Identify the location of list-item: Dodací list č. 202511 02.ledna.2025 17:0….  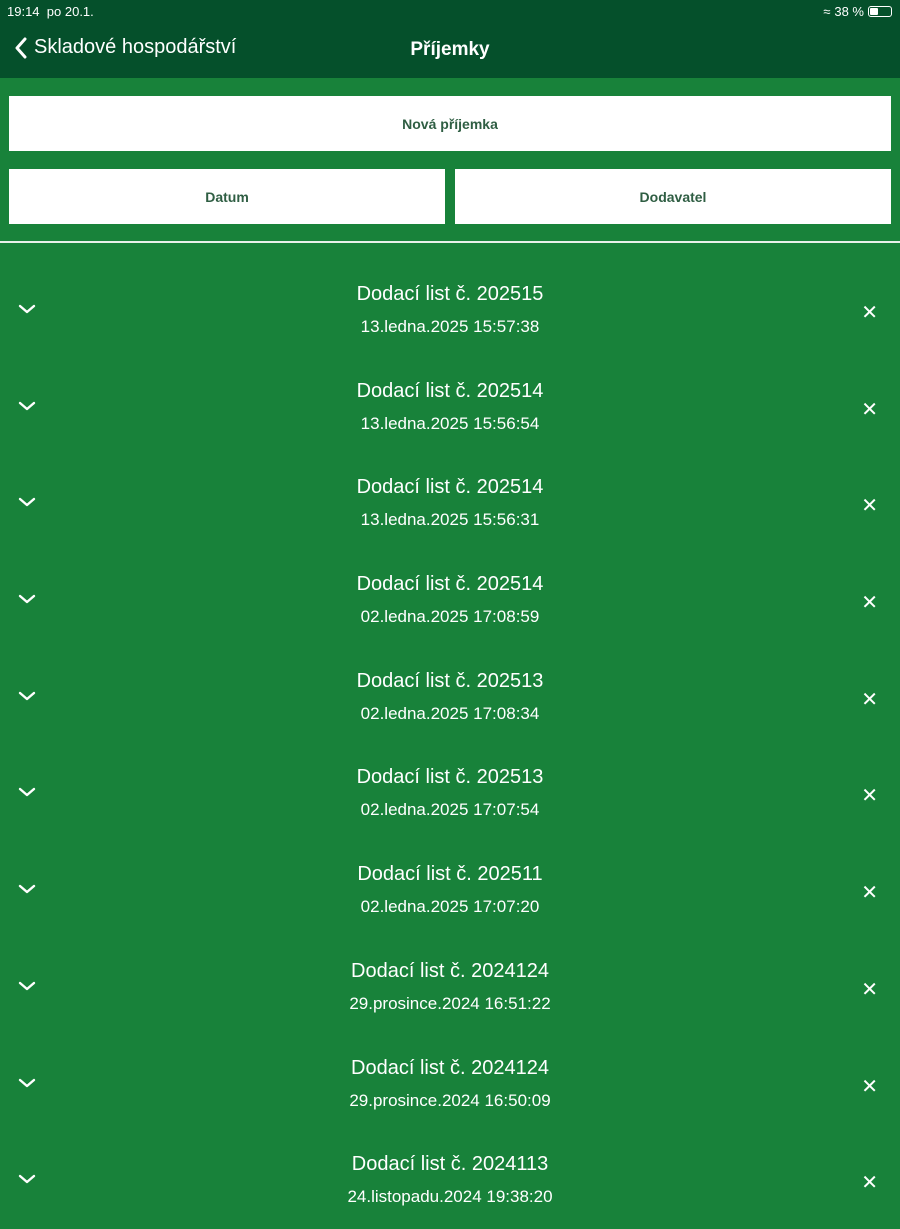
(450, 890).